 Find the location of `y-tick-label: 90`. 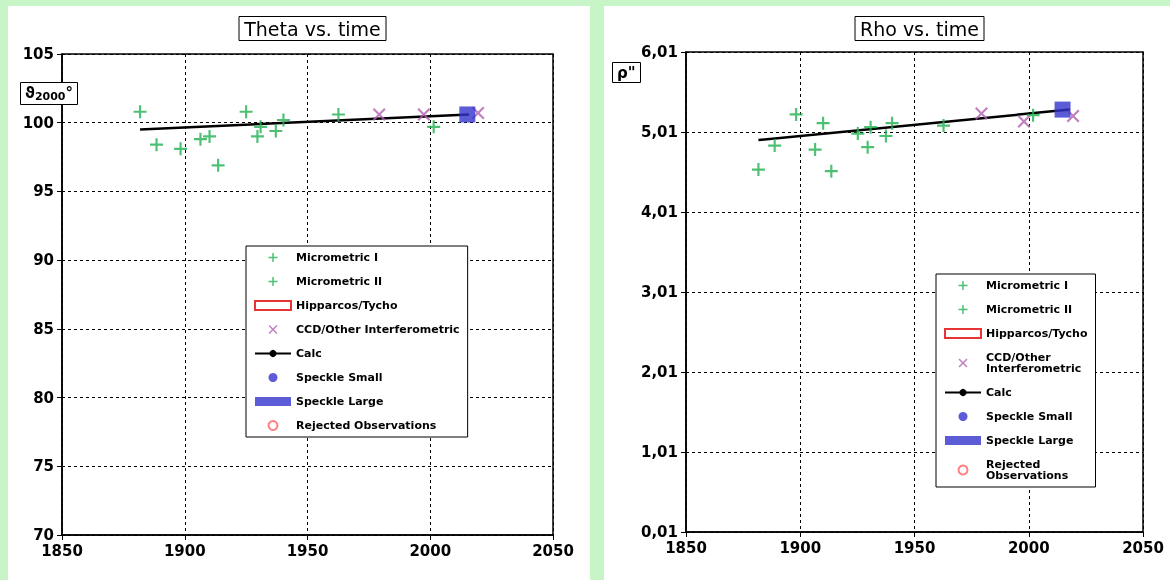

y-tick-label: 90 is located at coordinates (43, 260).